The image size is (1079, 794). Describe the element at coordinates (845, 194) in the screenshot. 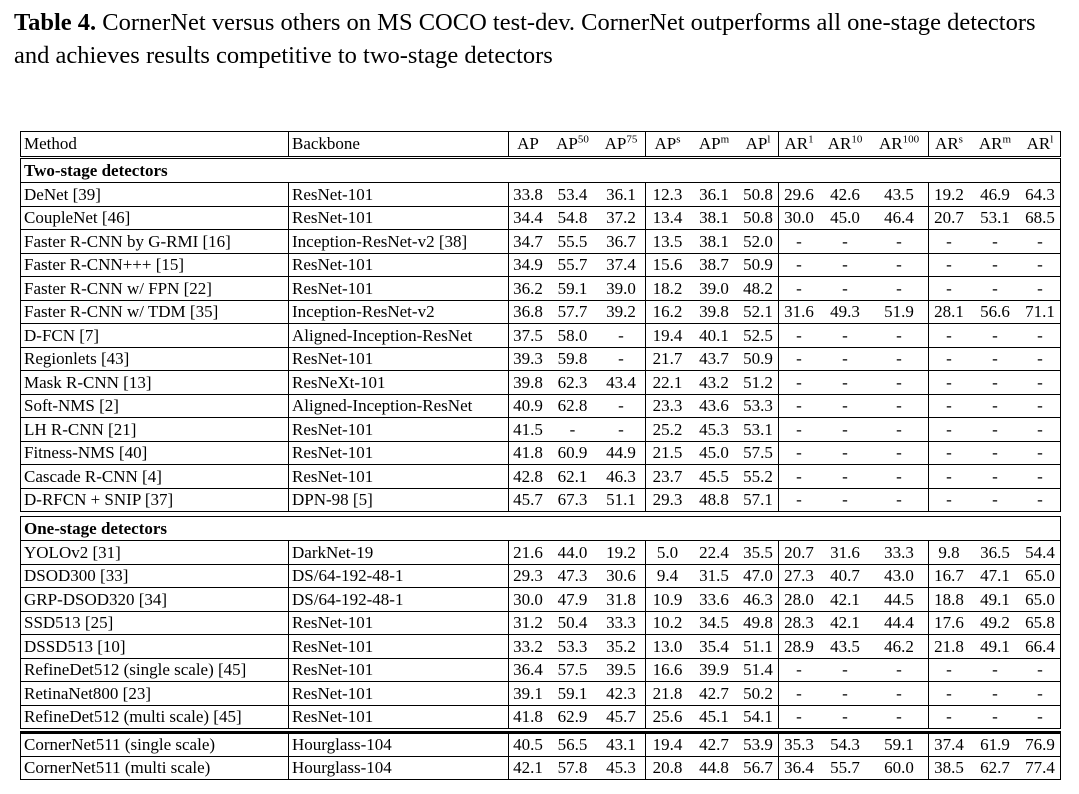

I see `value-cell: 42.6` at that location.